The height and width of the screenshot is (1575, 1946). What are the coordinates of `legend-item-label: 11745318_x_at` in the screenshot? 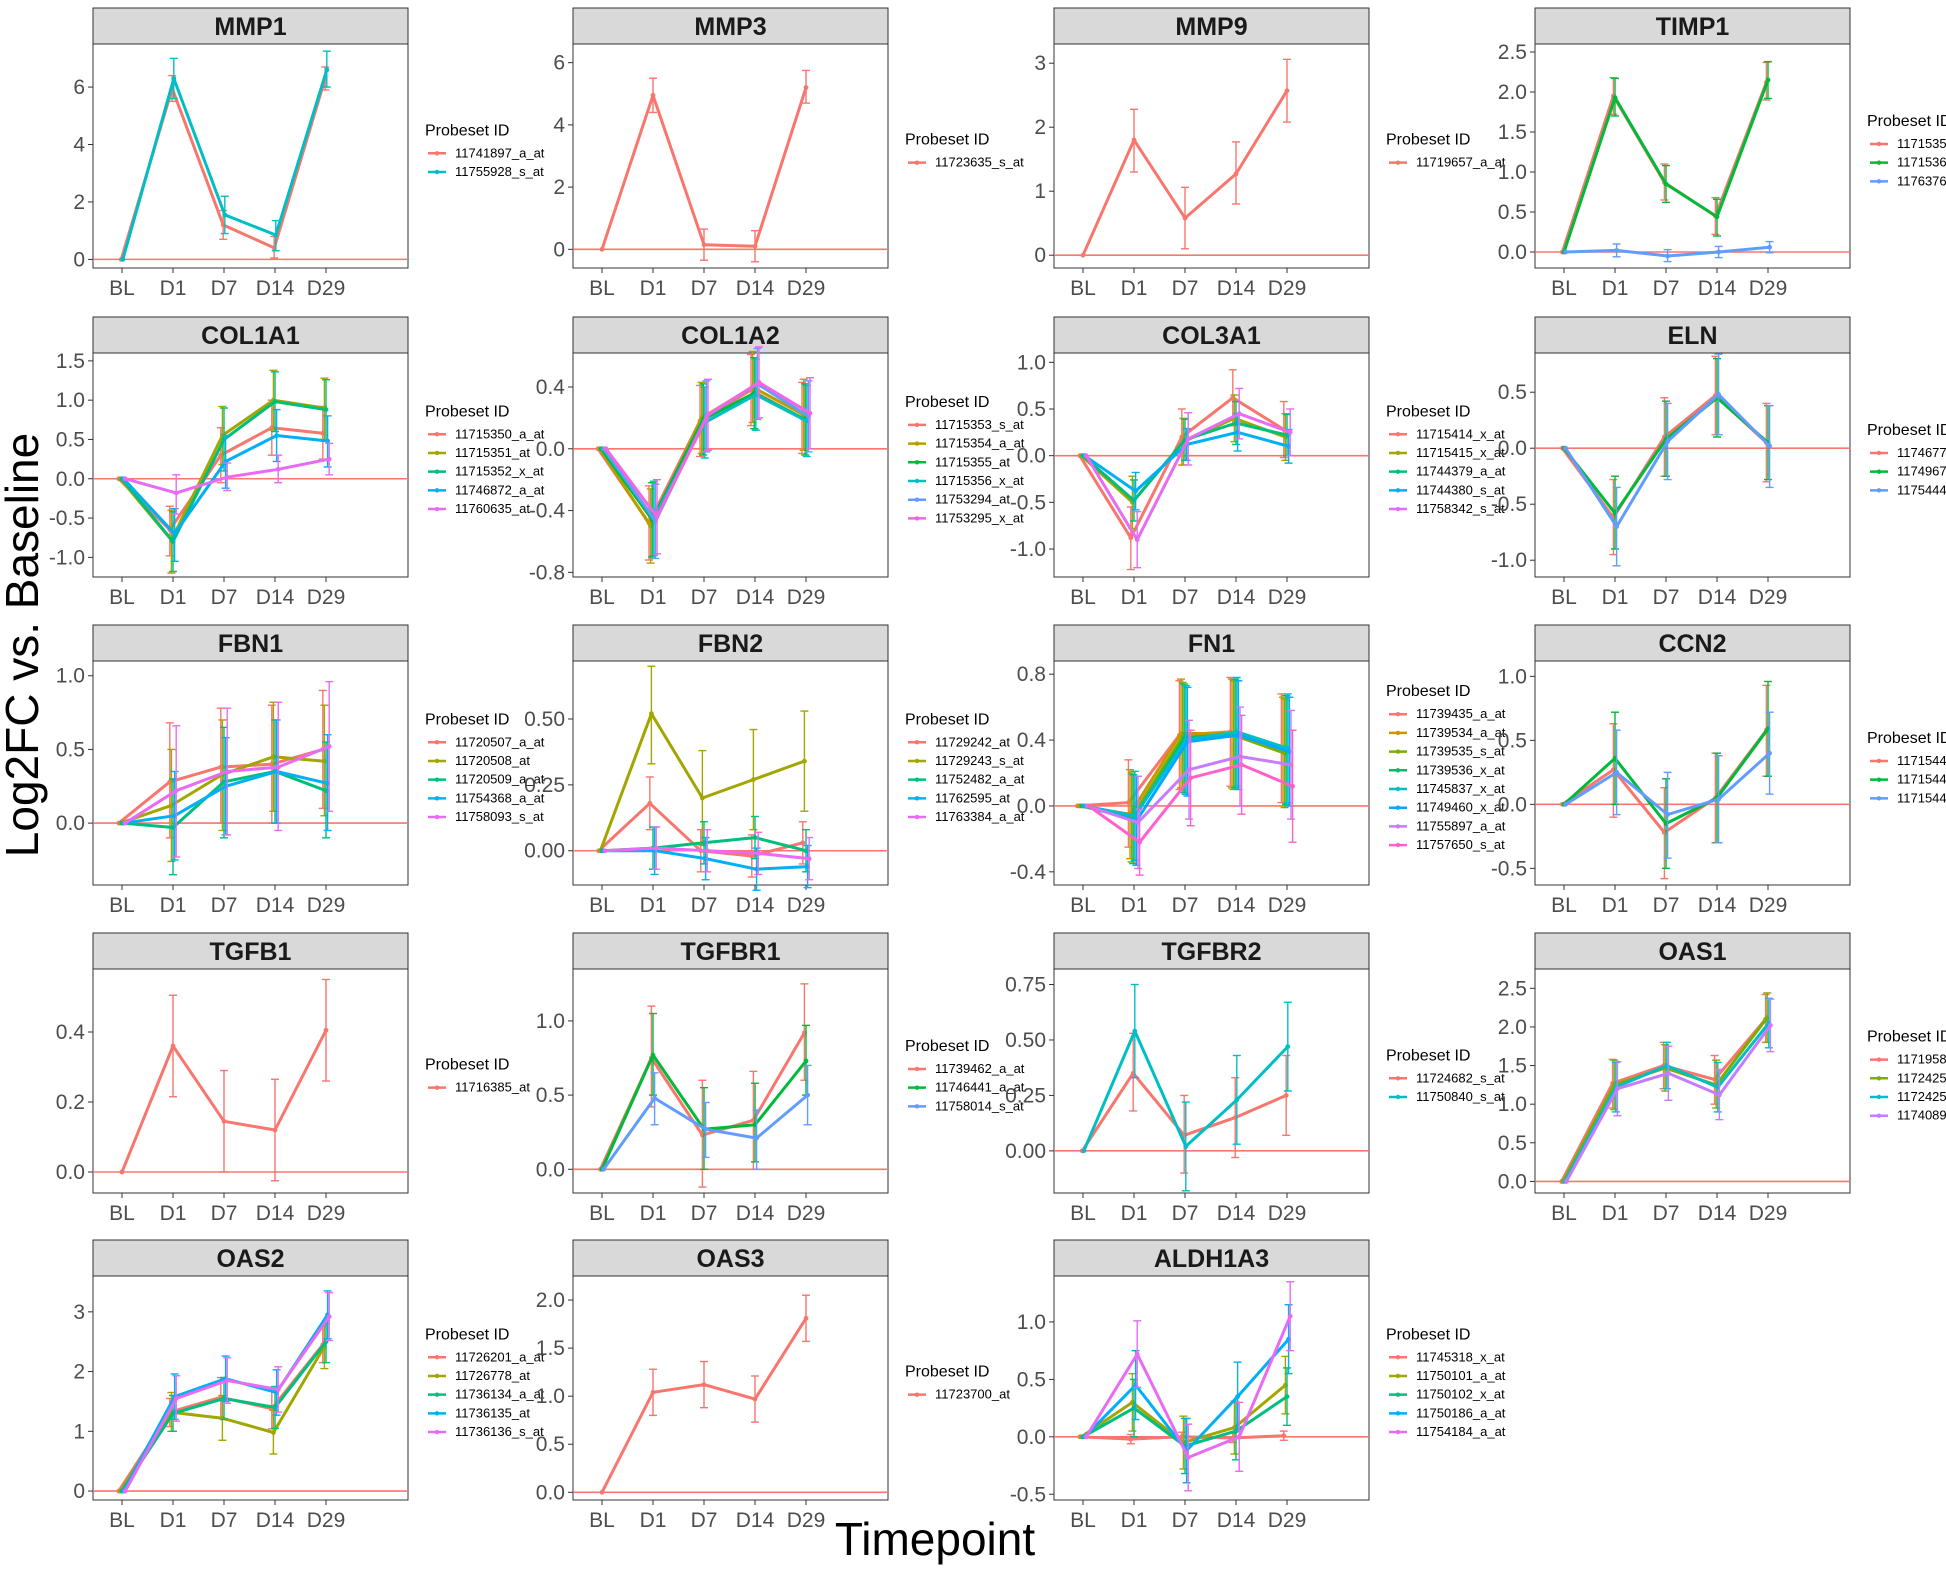 It's located at (1460, 1356).